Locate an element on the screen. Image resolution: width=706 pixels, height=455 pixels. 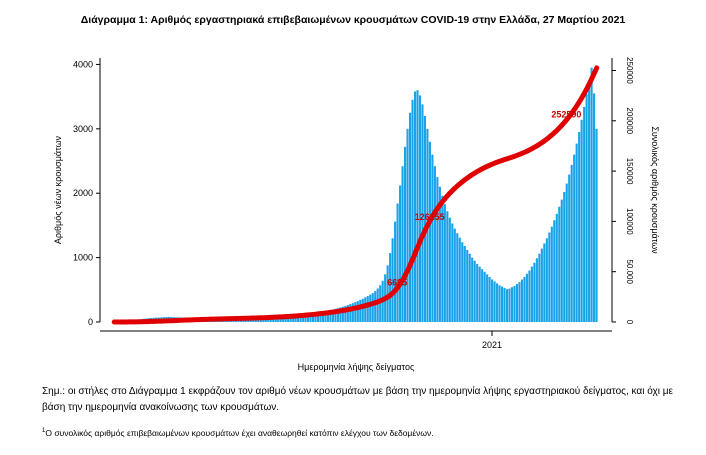
left-tick-label: 2000 is located at coordinates (83, 193).